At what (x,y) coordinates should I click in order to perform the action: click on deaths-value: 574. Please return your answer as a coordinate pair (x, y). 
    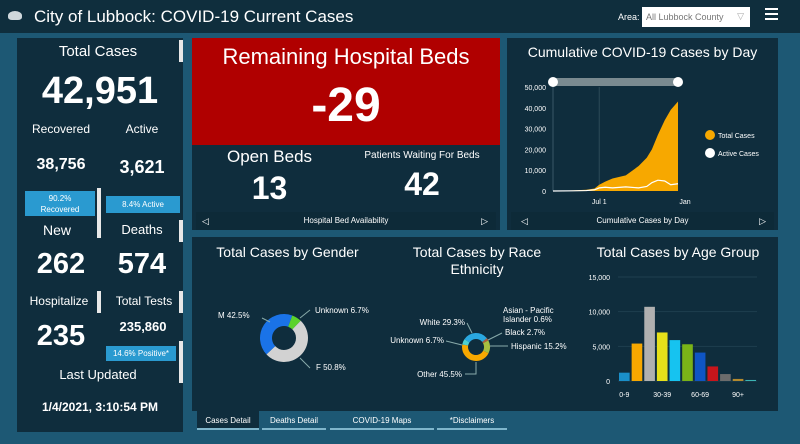
    Looking at the image, I should click on (142, 264).